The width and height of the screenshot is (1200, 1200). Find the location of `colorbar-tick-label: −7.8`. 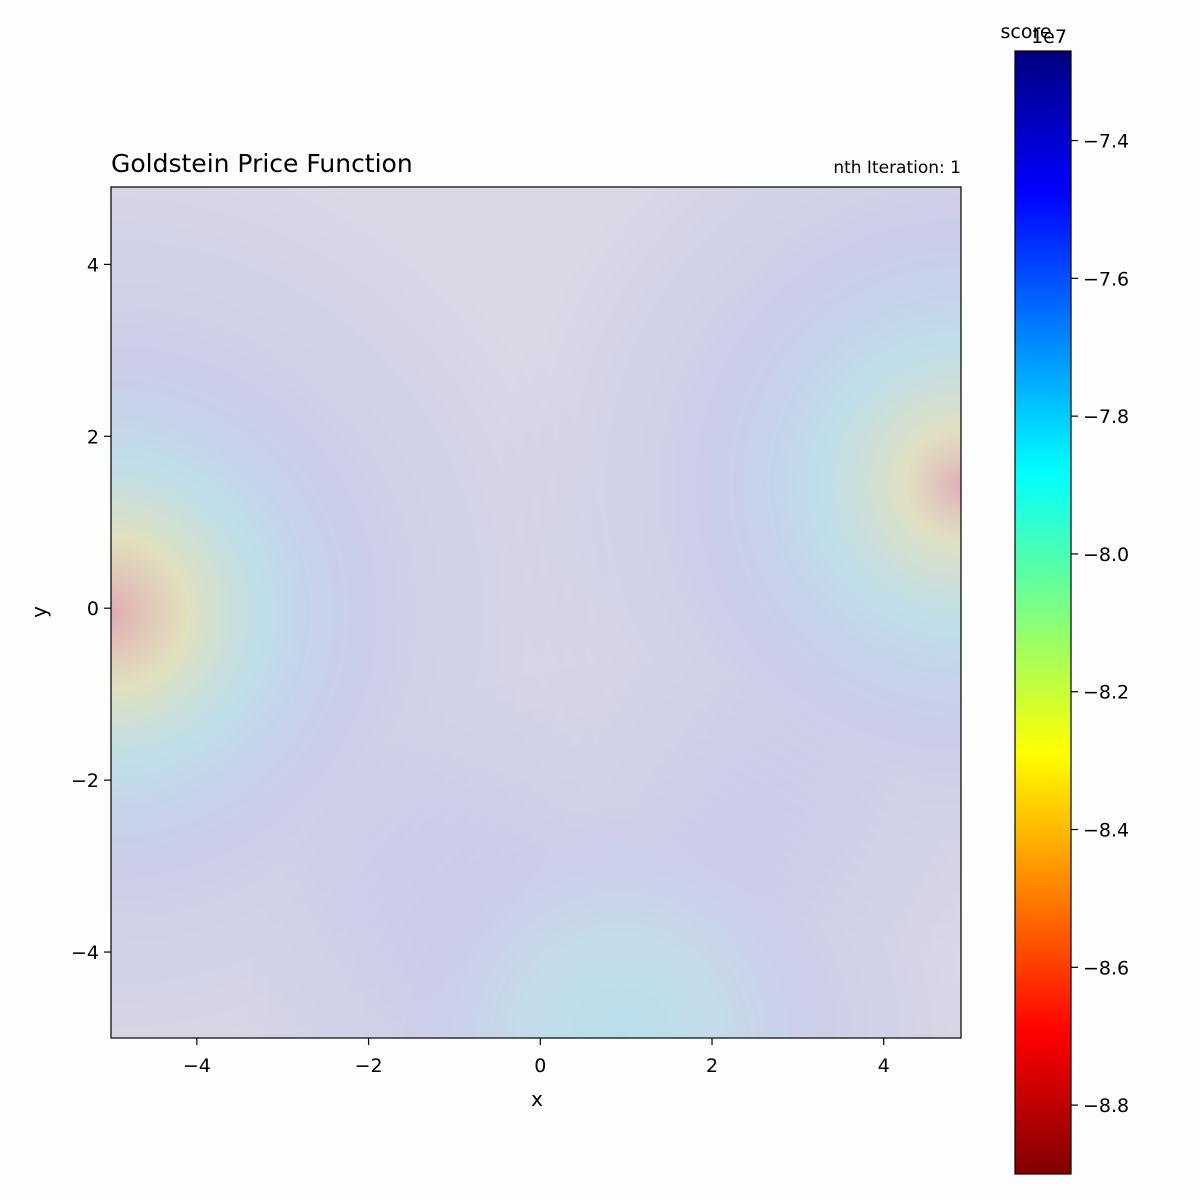

colorbar-tick-label: −7.8 is located at coordinates (1106, 417).